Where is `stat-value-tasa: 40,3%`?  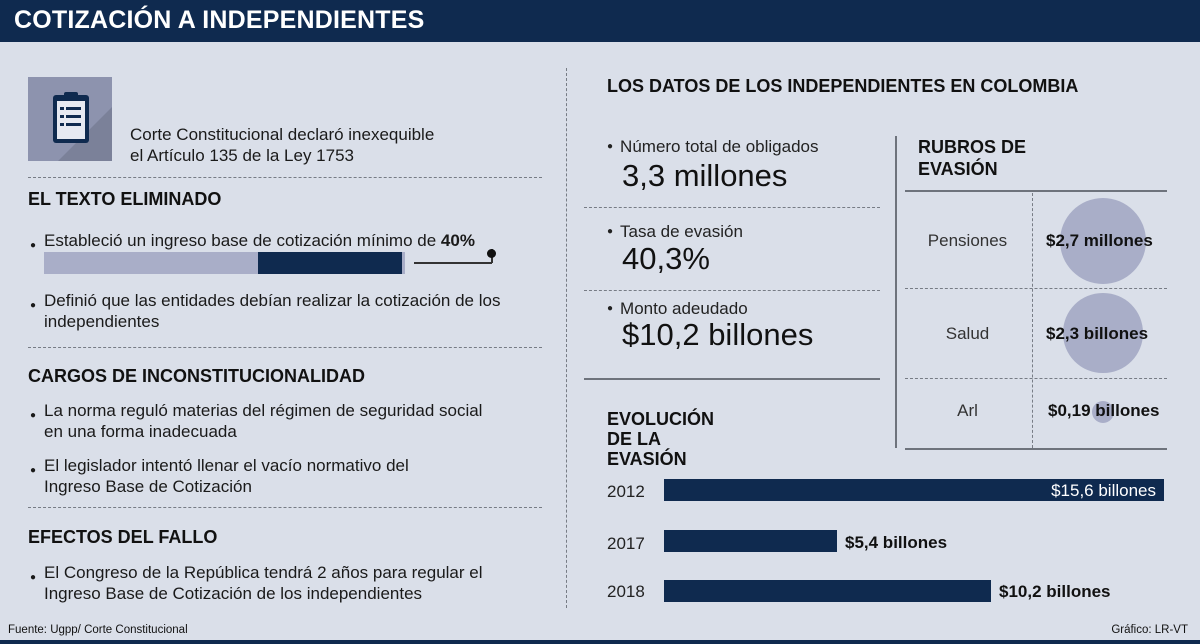 stat-value-tasa: 40,3% is located at coordinates (666, 258).